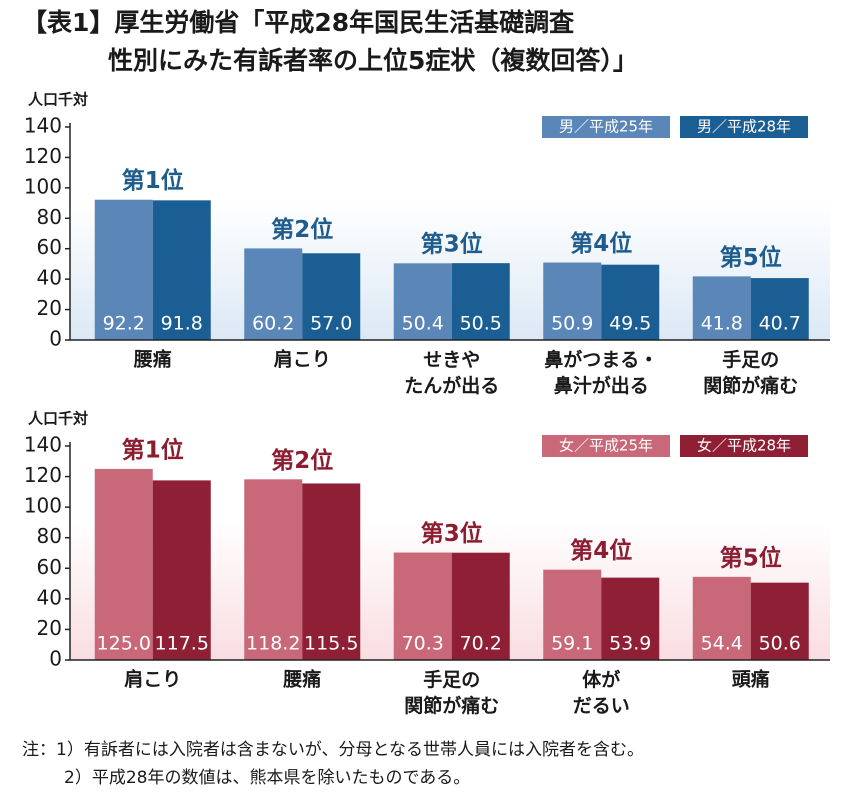 The height and width of the screenshot is (800, 867). Describe the element at coordinates (124, 324) in the screenshot. I see `value-label: 92.2` at that location.